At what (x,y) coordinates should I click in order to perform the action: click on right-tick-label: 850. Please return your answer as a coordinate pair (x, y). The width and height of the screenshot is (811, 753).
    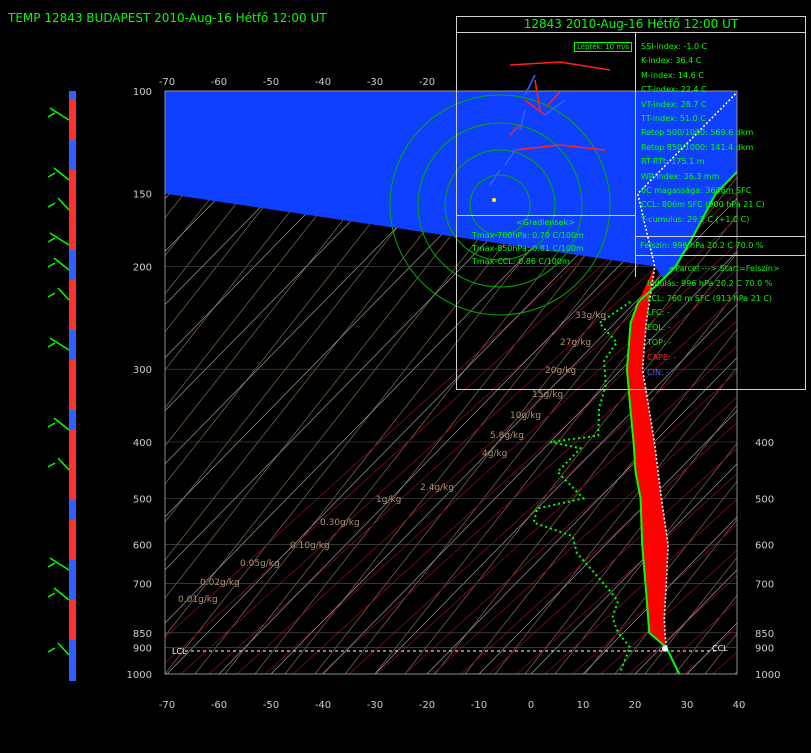
    Looking at the image, I should click on (764, 634).